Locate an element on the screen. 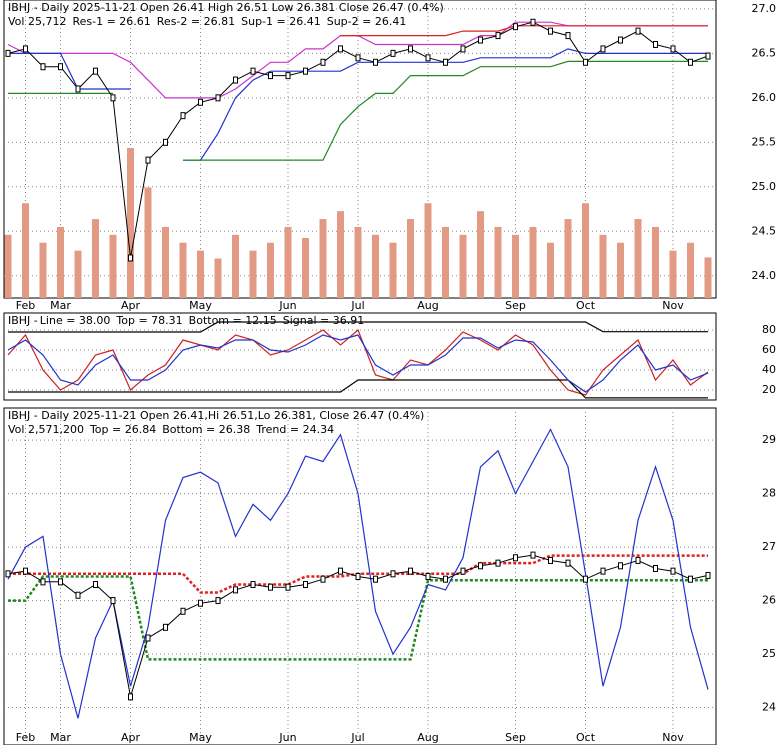 The width and height of the screenshot is (780, 745). legend-label: Res-1 = 26.61 is located at coordinates (111, 21).